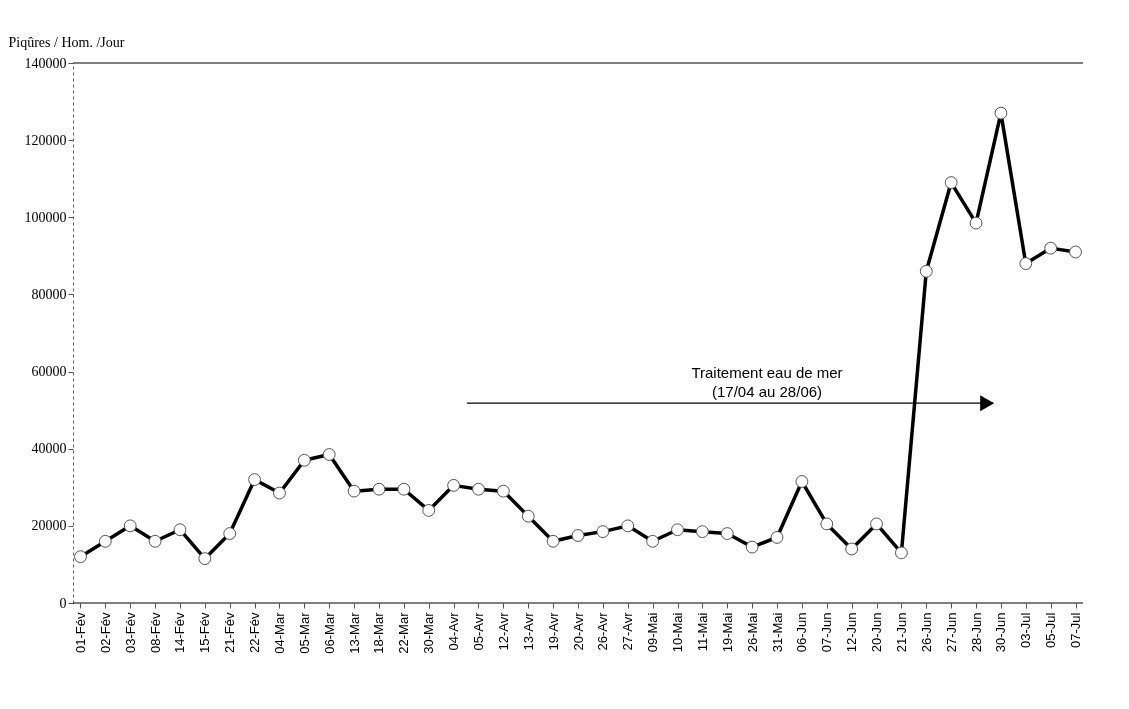 Image resolution: width=1129 pixels, height=709 pixels. Describe the element at coordinates (105, 632) in the screenshot. I see `x-tick-label: 02-Fév` at that location.